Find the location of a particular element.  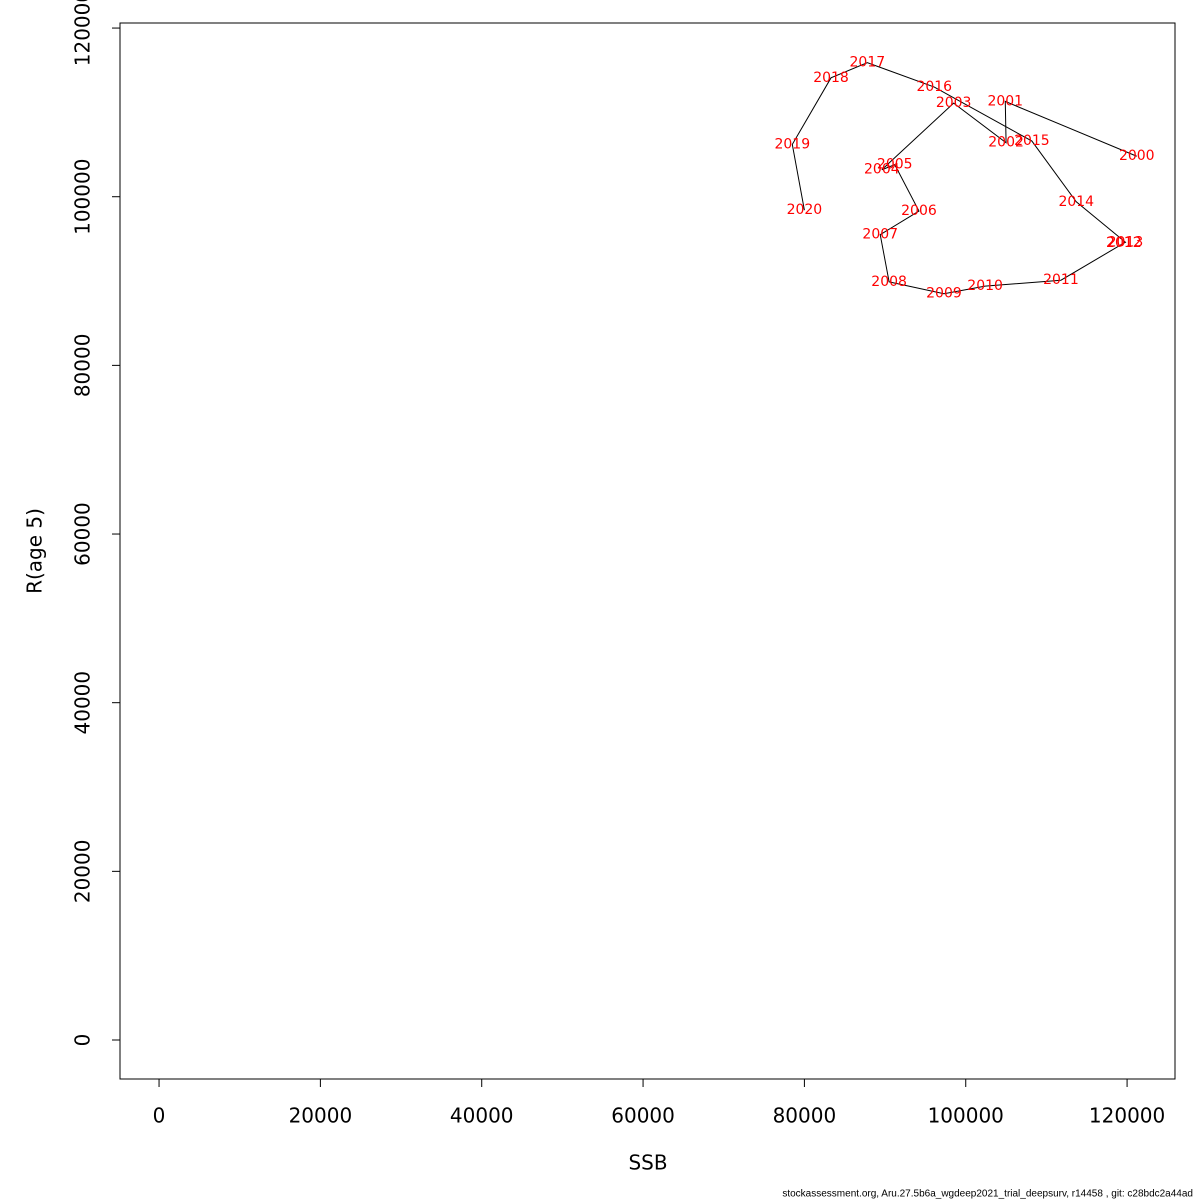

point-label: 2000 is located at coordinates (1137, 156).